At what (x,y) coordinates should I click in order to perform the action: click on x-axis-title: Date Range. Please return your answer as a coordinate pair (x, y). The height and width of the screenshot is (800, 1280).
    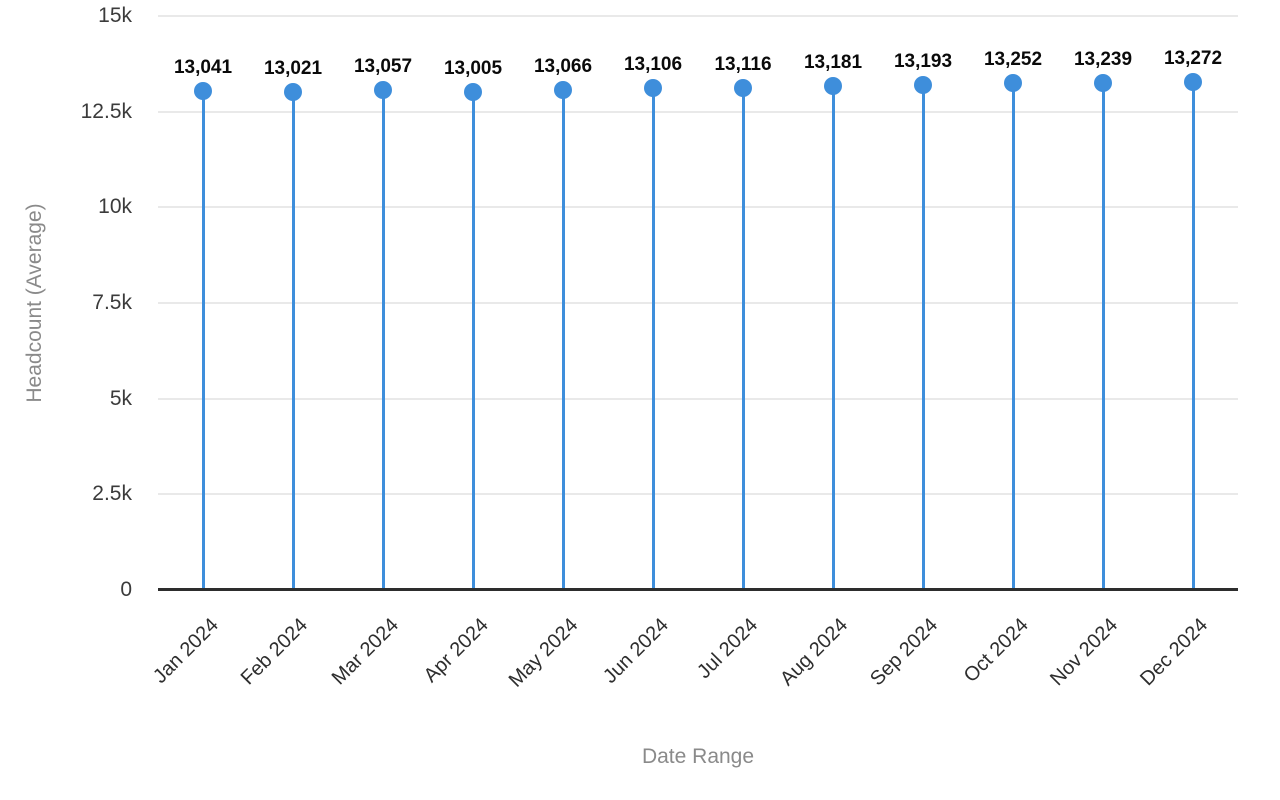
    Looking at the image, I should click on (698, 756).